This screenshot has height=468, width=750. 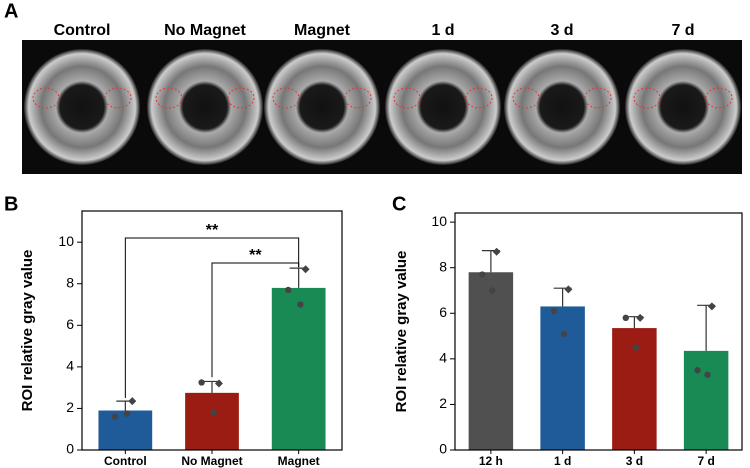 What do you see at coordinates (706, 327) in the screenshot?
I see `error-bar` at bounding box center [706, 327].